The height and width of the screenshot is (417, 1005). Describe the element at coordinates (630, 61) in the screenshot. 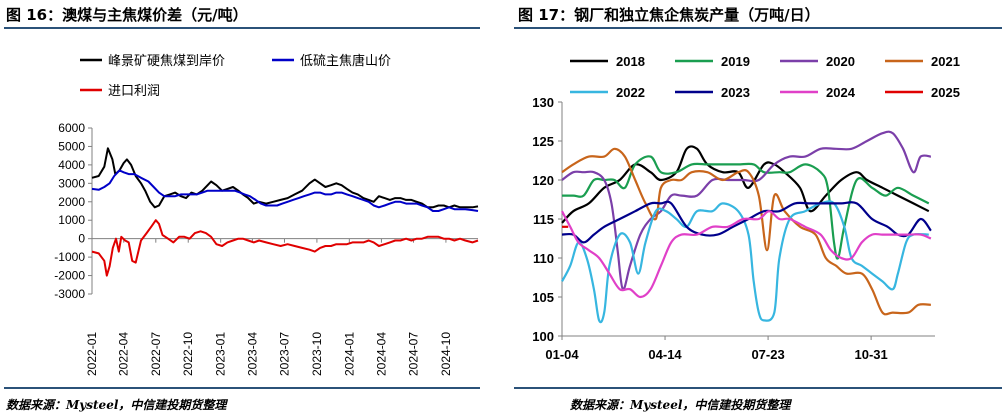

I see `legend-label: 2018` at that location.